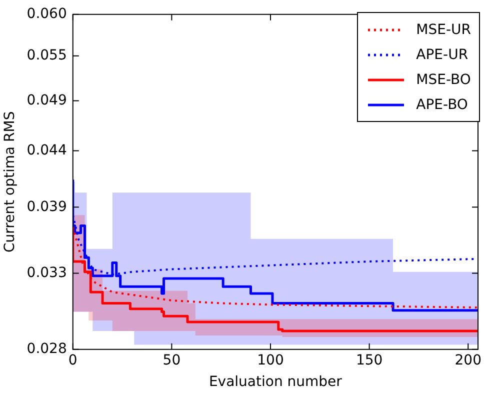 The width and height of the screenshot is (488, 405). I want to click on y-axis-title: Current optima RMS, so click(10, 182).